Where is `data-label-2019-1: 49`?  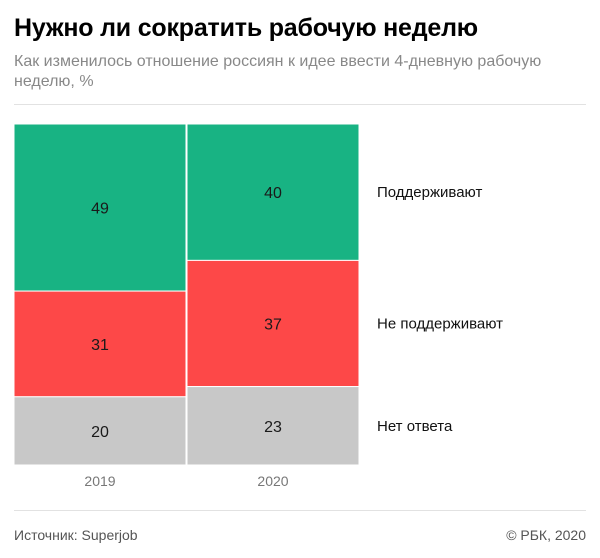
data-label-2019-1: 49 is located at coordinates (100, 209).